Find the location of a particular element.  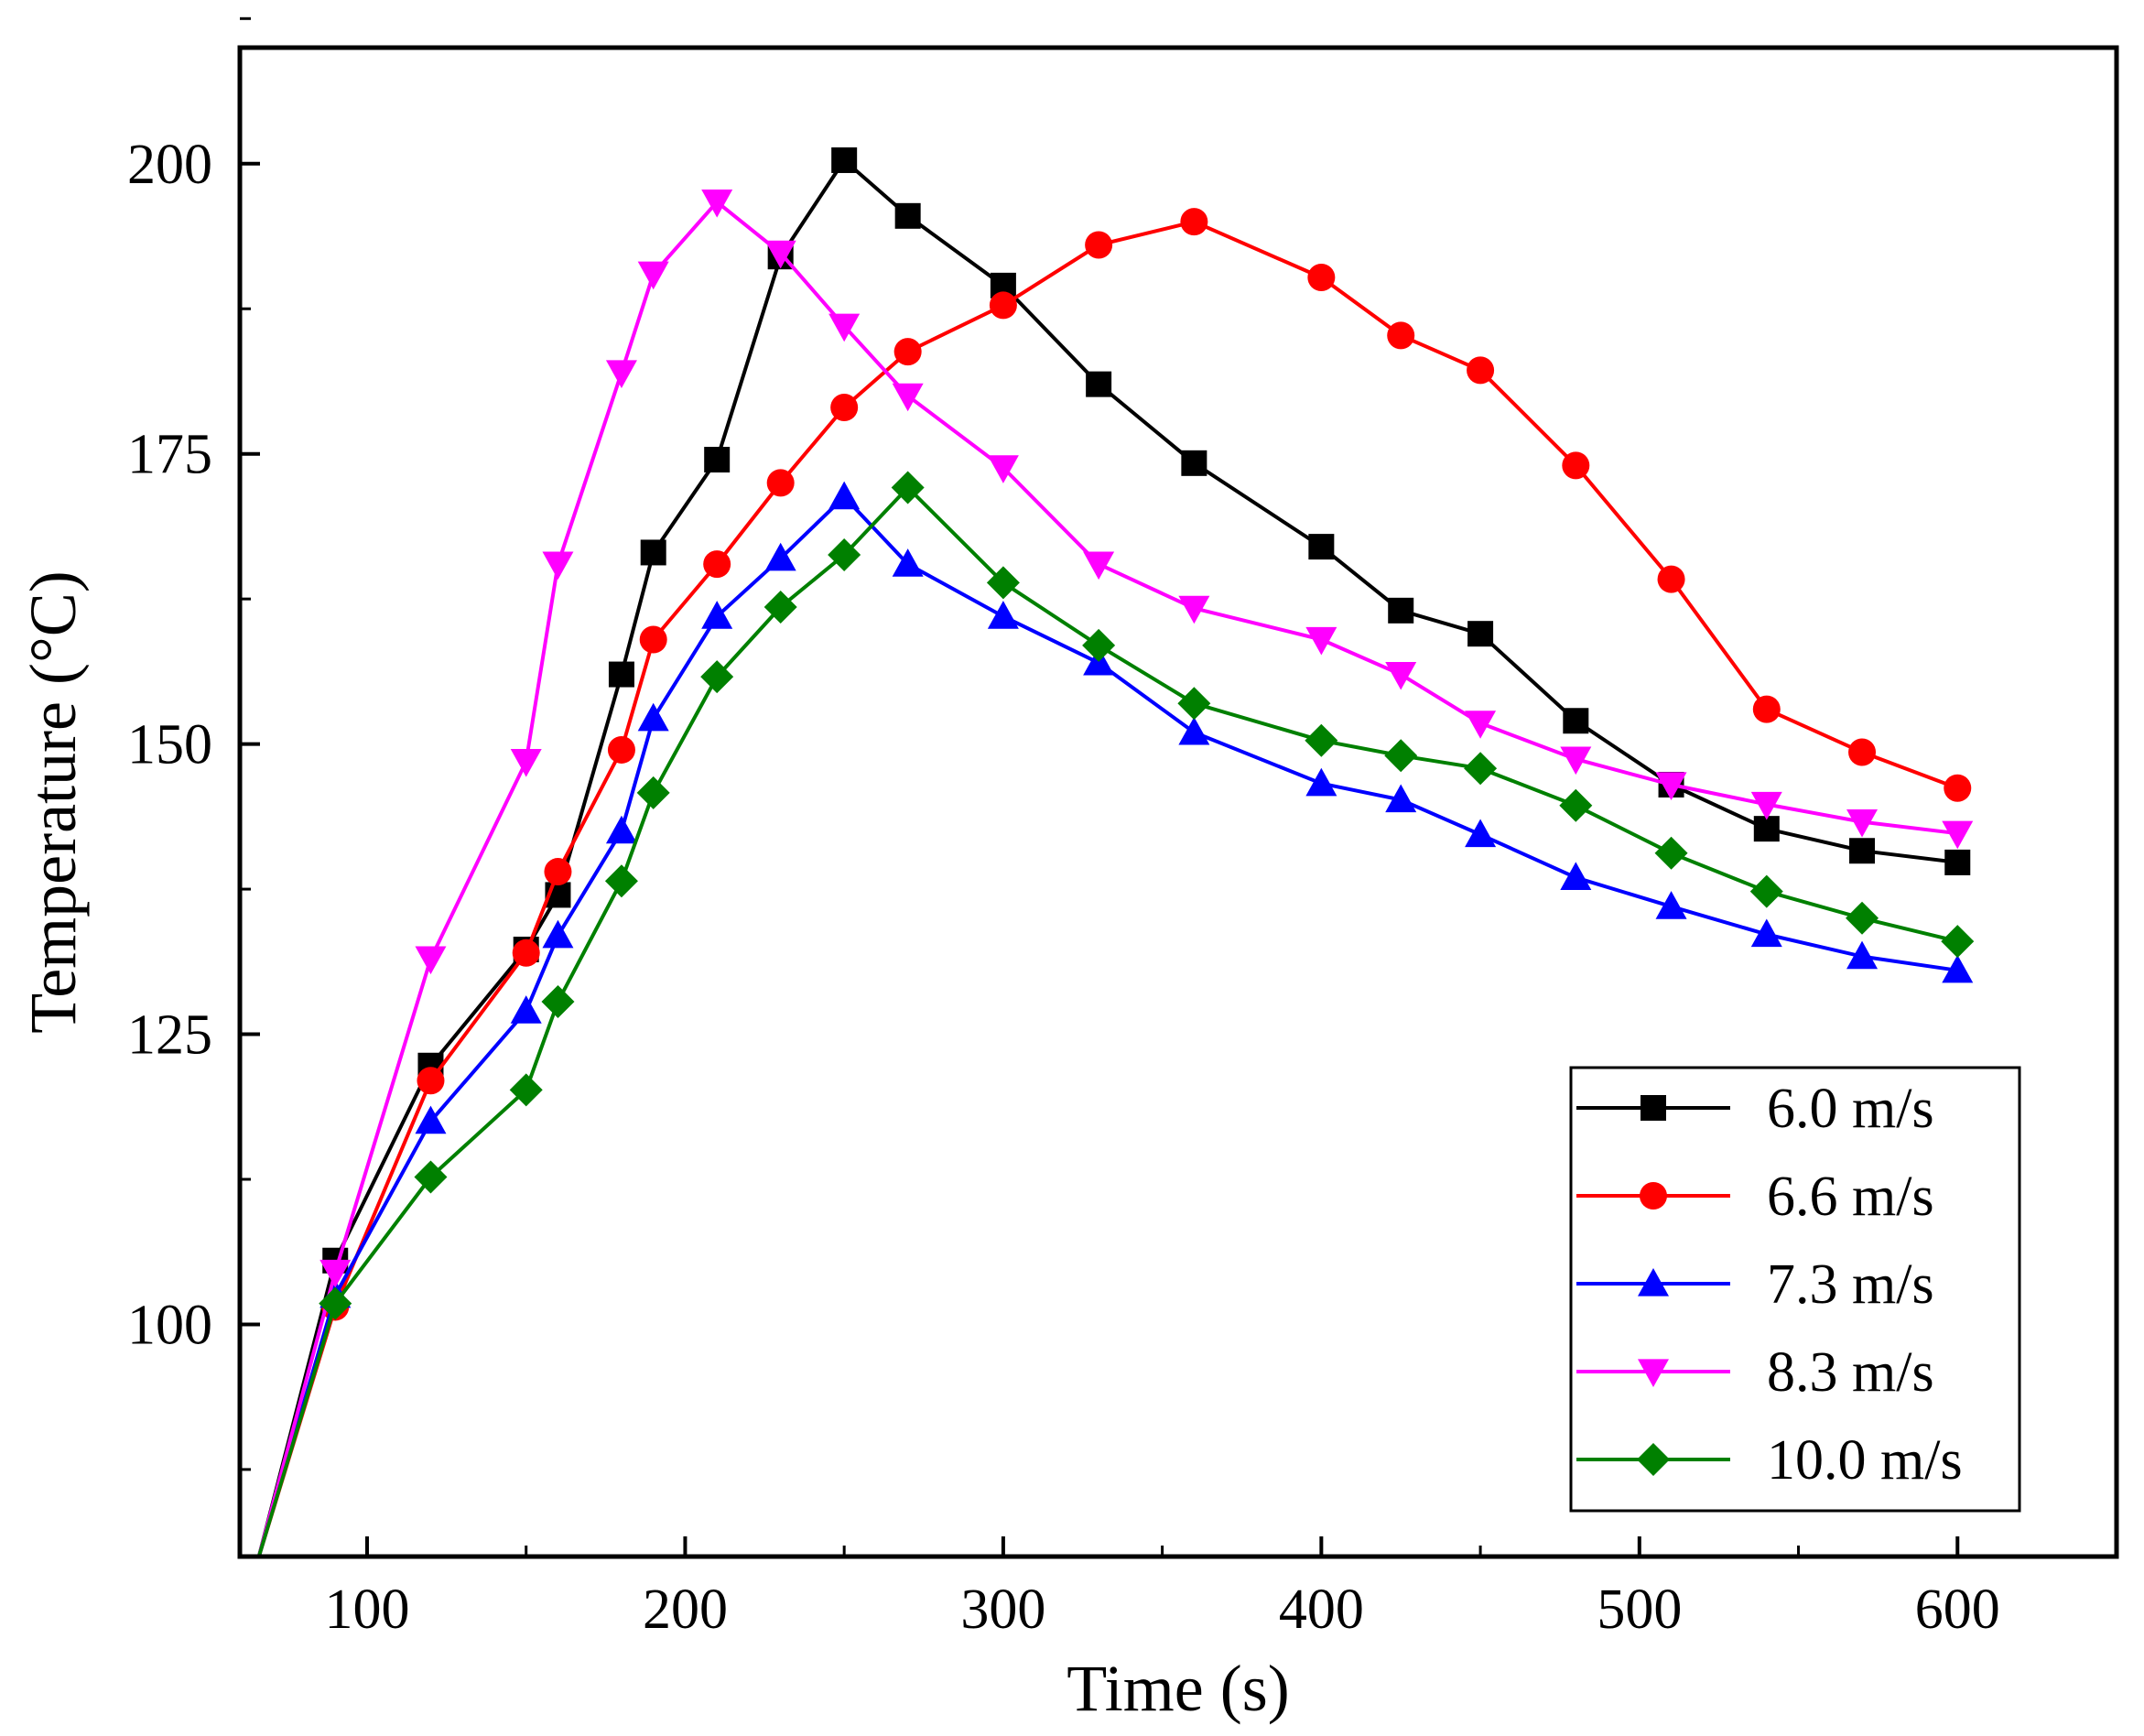

x-tick-label: 100 is located at coordinates (366, 1610).